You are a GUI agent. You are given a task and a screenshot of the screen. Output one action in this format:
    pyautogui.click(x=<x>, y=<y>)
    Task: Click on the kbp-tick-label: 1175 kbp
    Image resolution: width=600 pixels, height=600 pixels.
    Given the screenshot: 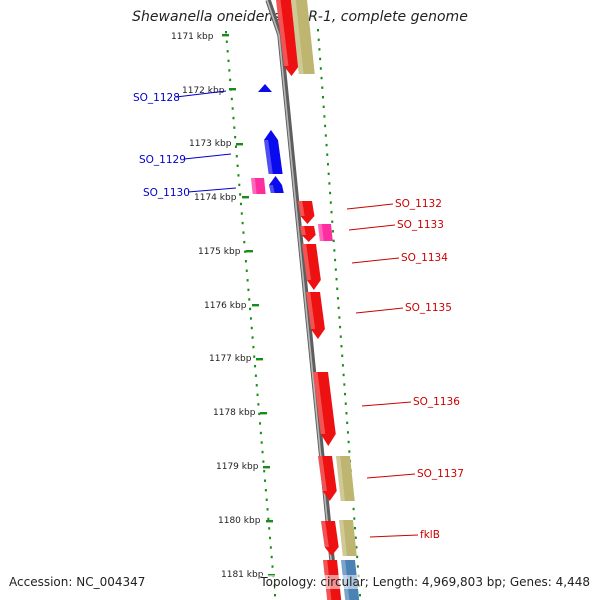 What is the action you would take?
    pyautogui.click(x=219, y=252)
    